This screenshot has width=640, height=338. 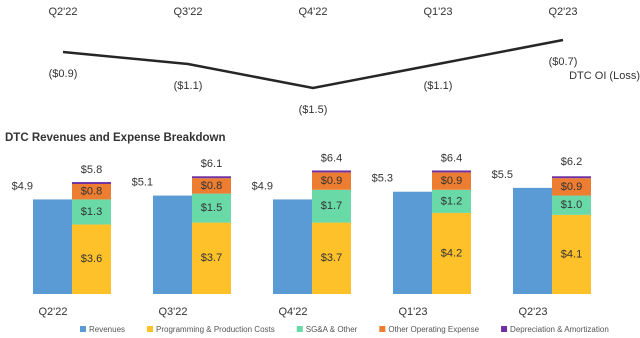 What do you see at coordinates (107, 329) in the screenshot?
I see `legend-label: Revenues` at bounding box center [107, 329].